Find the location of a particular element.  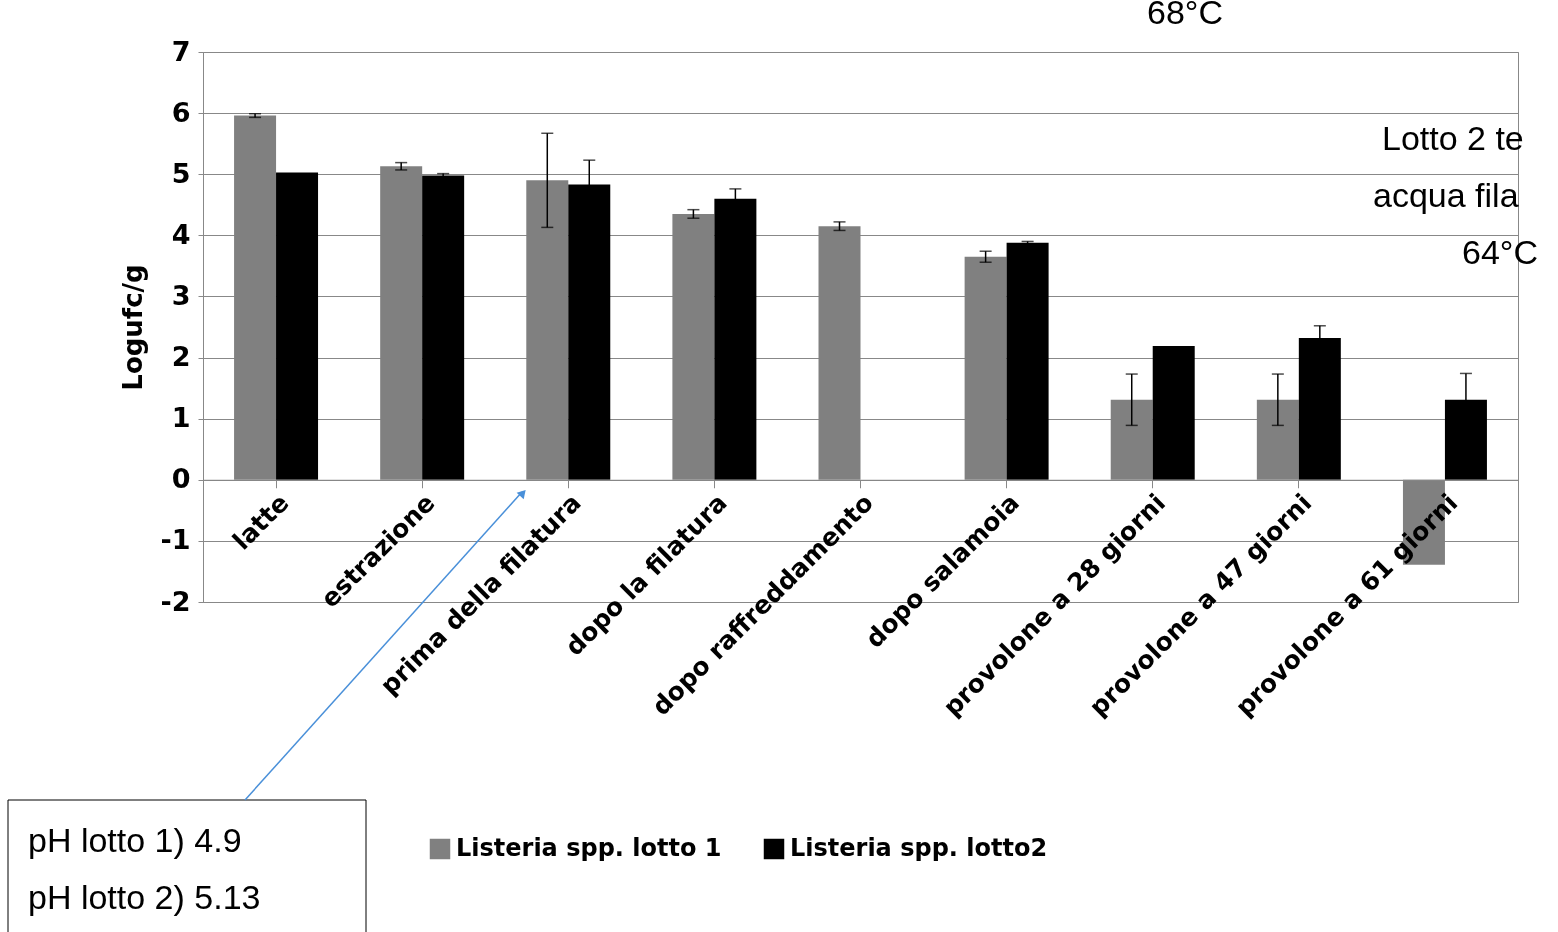

annotation: 64°C is located at coordinates (1500, 252).